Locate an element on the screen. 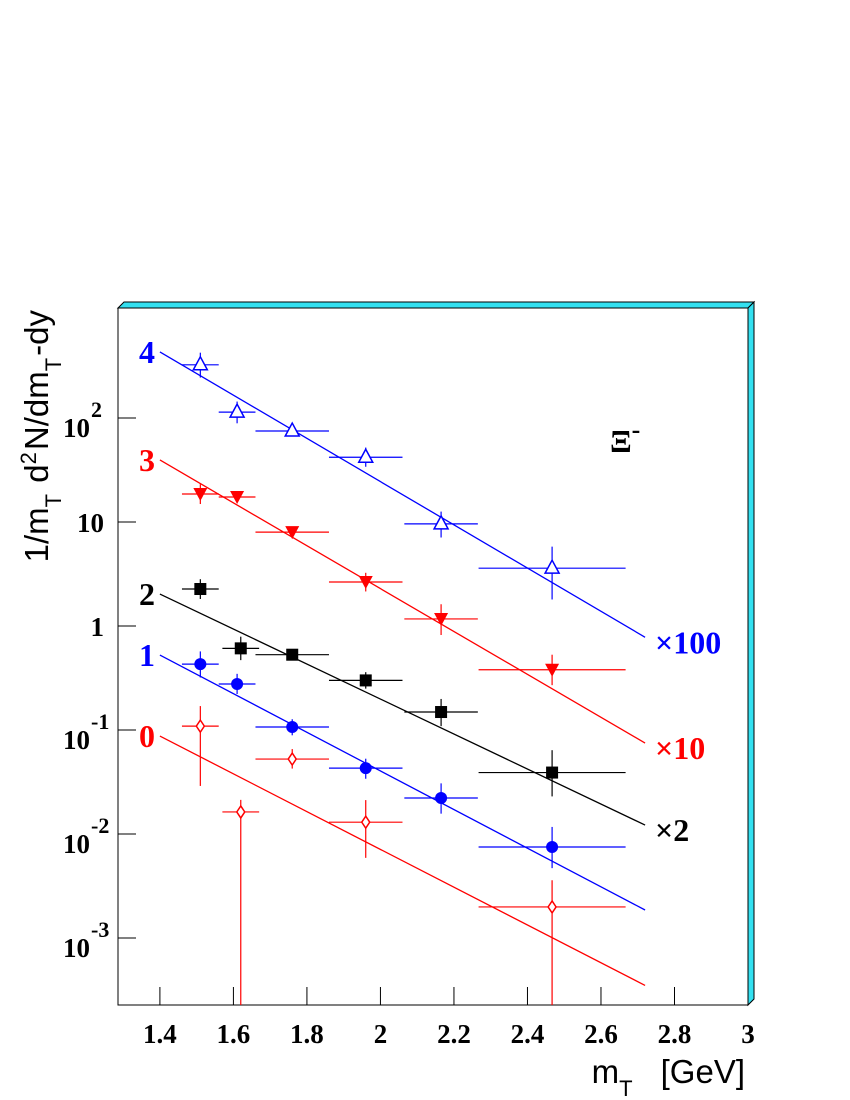  x-tick-label: 1.6 is located at coordinates (234, 1034).